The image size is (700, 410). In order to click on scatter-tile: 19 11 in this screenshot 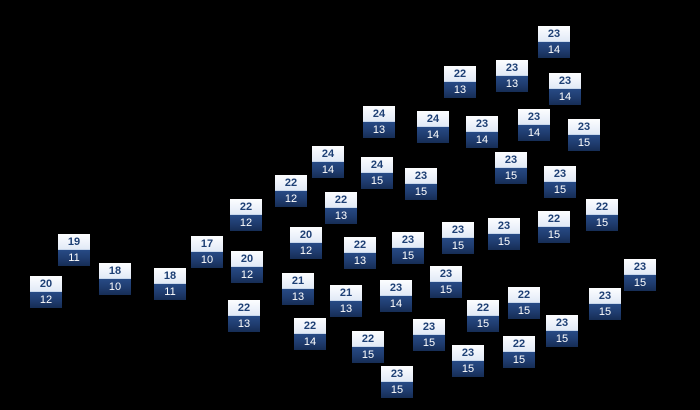, I will do `click(74, 250)`.